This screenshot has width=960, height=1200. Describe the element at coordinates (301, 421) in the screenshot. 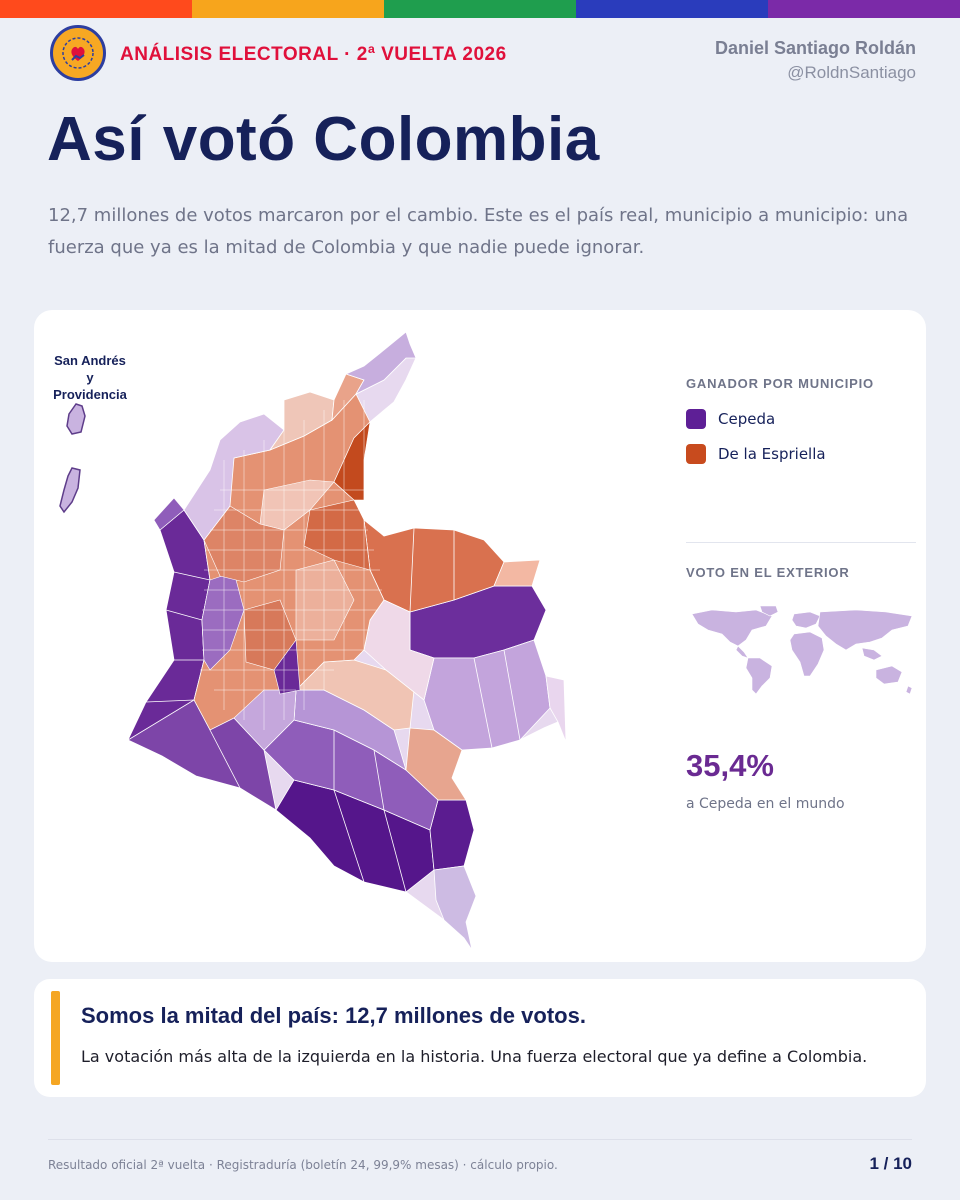

I see `region-caribe-mid` at that location.